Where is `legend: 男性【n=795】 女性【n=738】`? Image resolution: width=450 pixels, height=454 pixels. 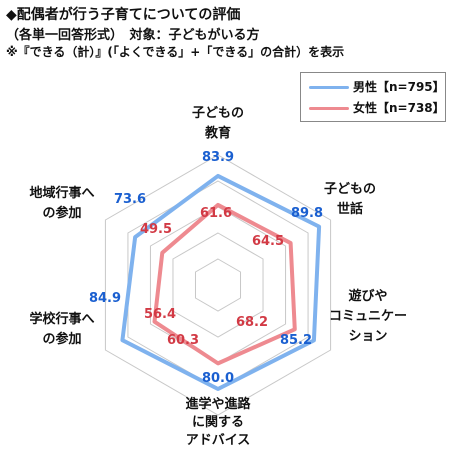
legend: 男性【n=795】 女性【n=738】 is located at coordinates (373, 97).